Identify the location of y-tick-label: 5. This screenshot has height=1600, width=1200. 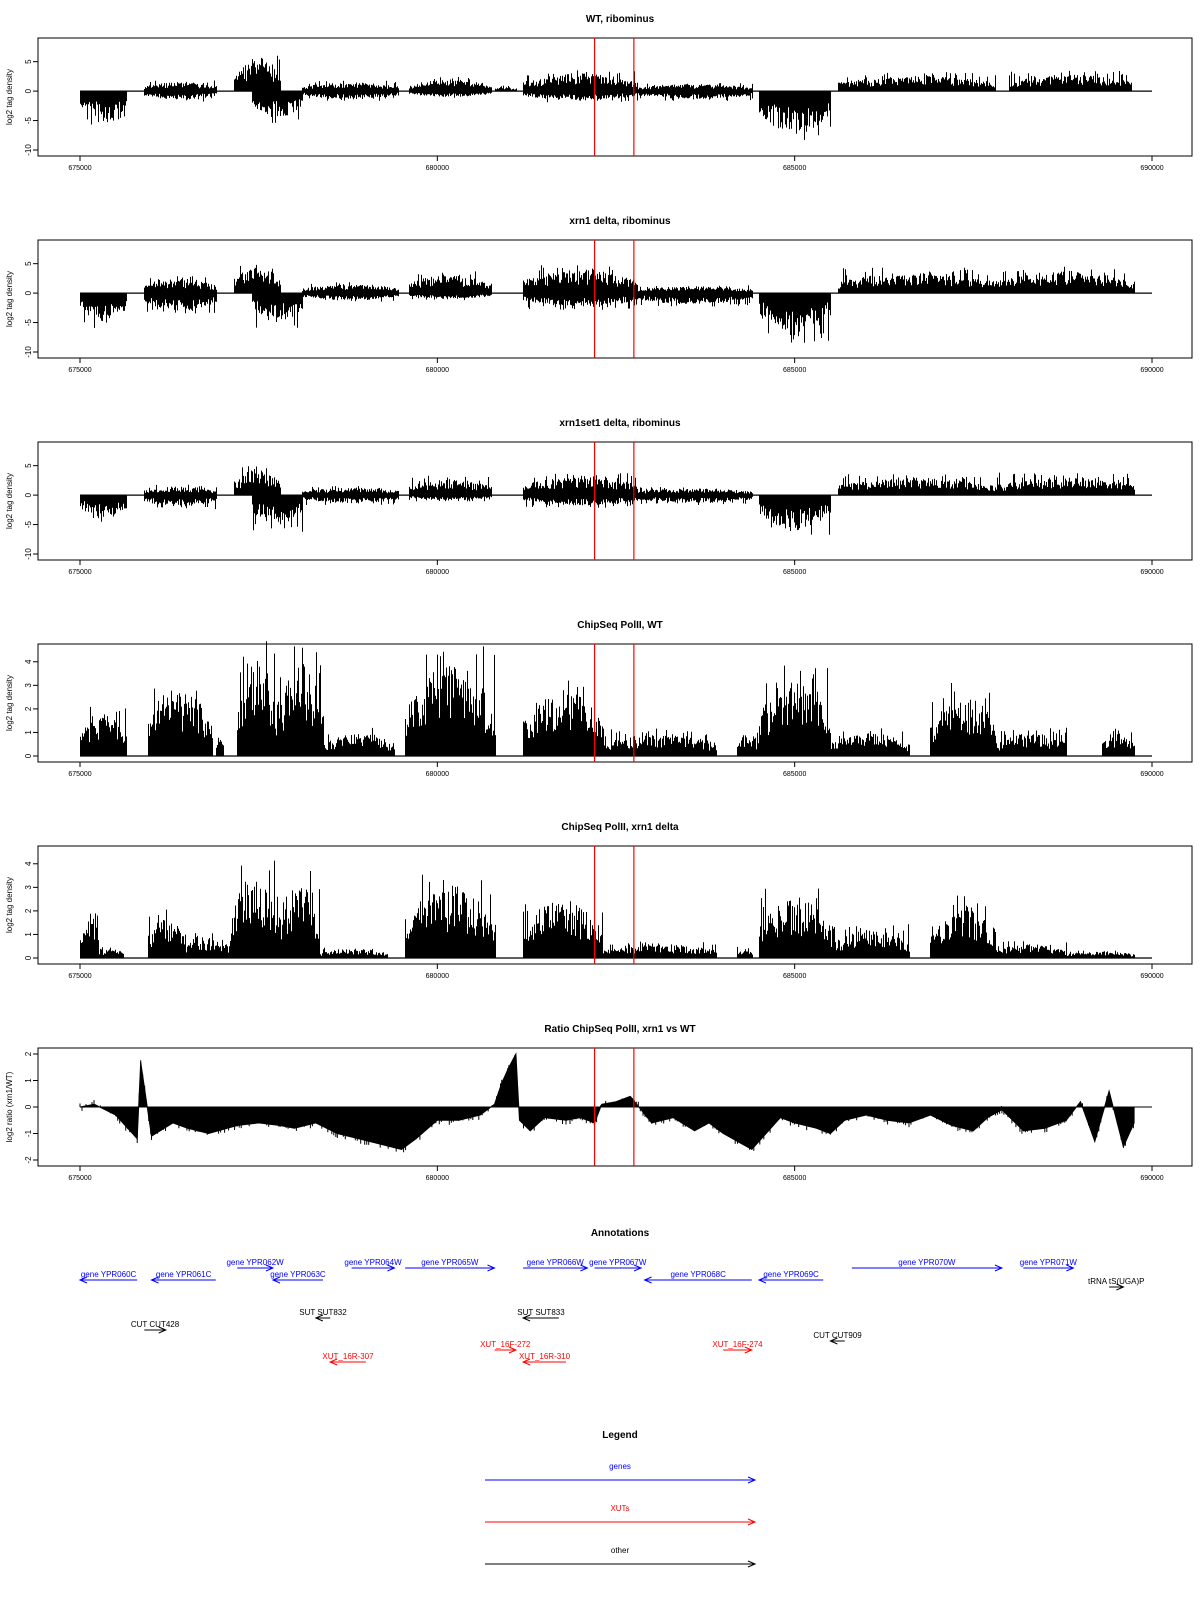
(28, 465).